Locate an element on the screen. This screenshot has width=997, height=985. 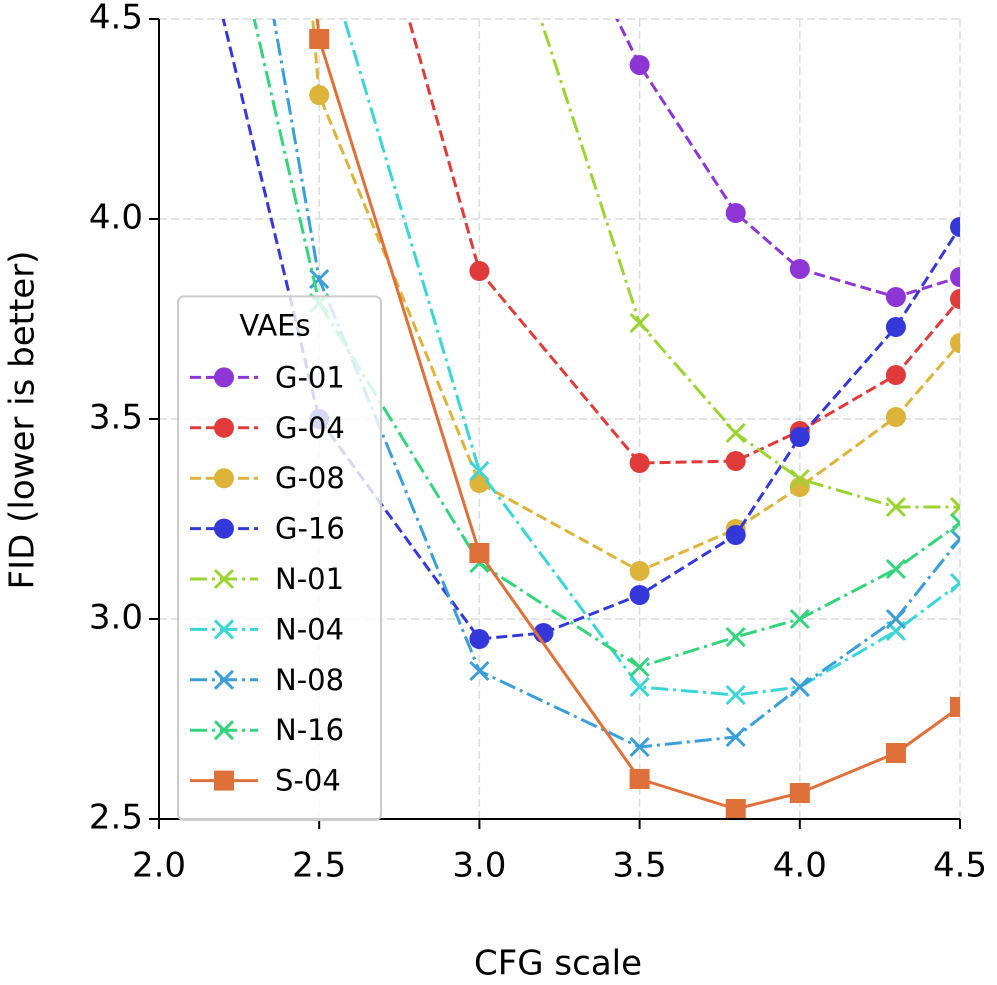
x-tick-label: 4.0 is located at coordinates (800, 866).